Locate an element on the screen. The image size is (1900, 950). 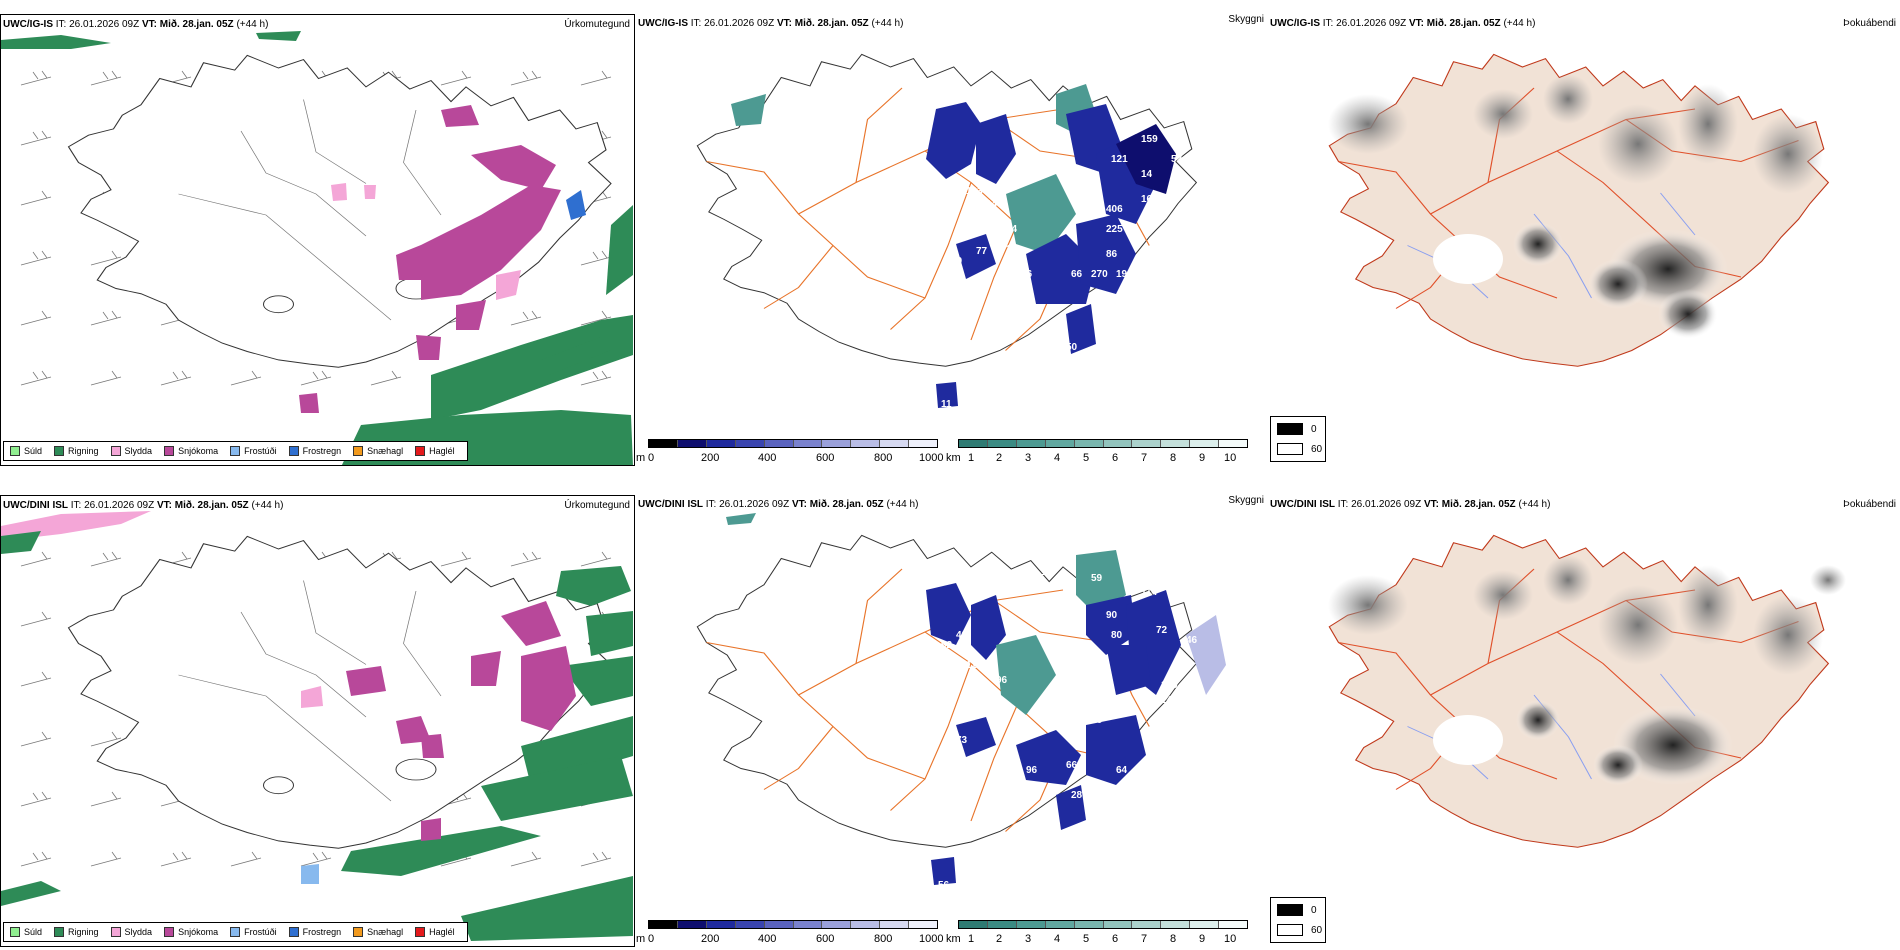
fog-legend-max: 0 is located at coordinates (1297, 429).